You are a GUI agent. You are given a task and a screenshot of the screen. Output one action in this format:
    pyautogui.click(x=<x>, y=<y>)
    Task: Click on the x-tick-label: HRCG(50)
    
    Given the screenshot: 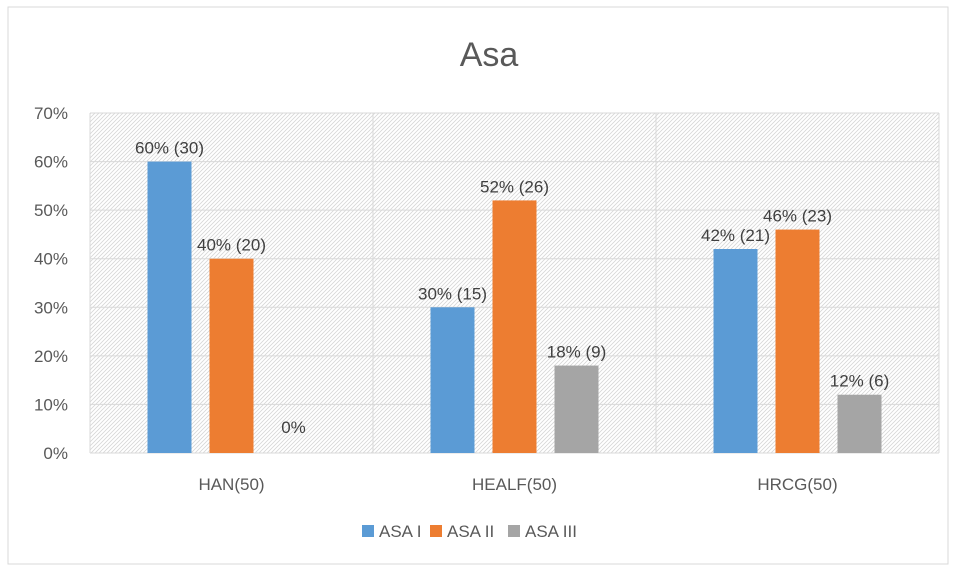 What is the action you would take?
    pyautogui.click(x=797, y=484)
    